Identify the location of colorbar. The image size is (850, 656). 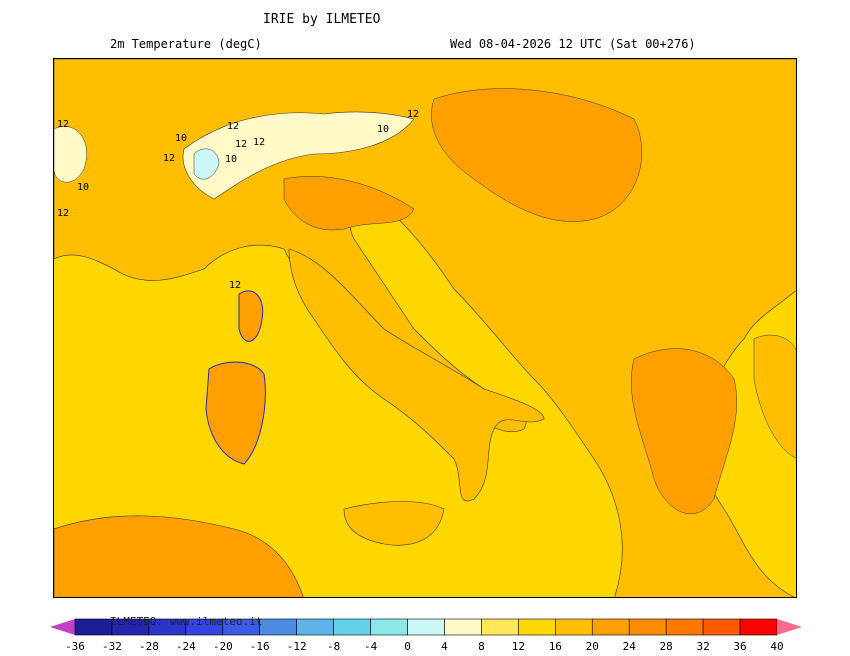
(426, 627).